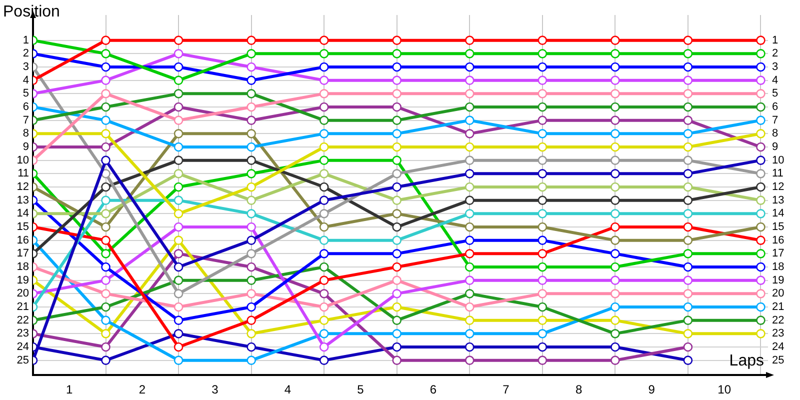 The image size is (800, 400). What do you see at coordinates (746, 361) in the screenshot?
I see `x-axis-title: Laps` at bounding box center [746, 361].